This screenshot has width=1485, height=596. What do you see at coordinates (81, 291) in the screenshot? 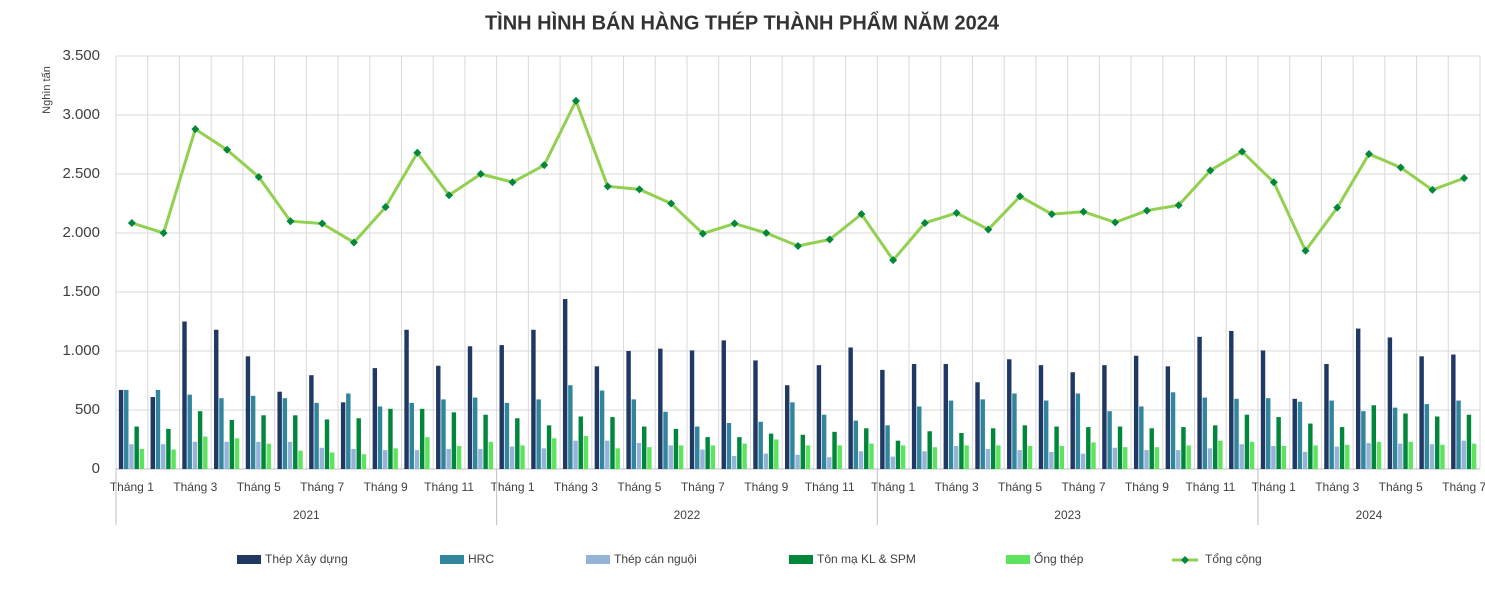
I see `y-tick-label: 1.500` at bounding box center [81, 291].